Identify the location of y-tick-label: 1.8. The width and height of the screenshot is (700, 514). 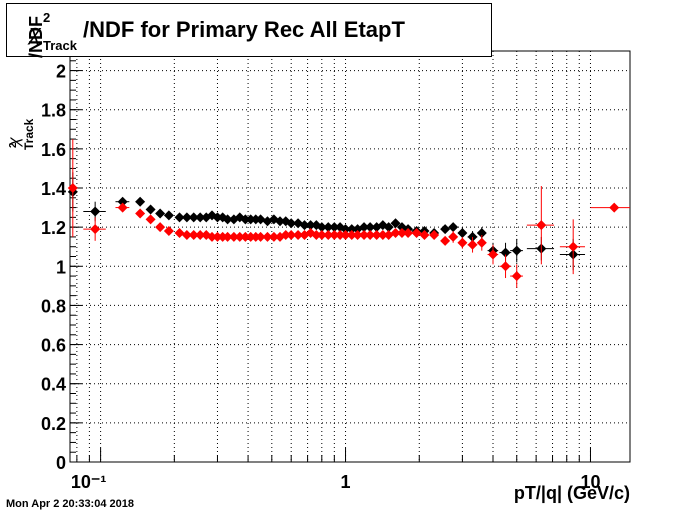
(53, 111).